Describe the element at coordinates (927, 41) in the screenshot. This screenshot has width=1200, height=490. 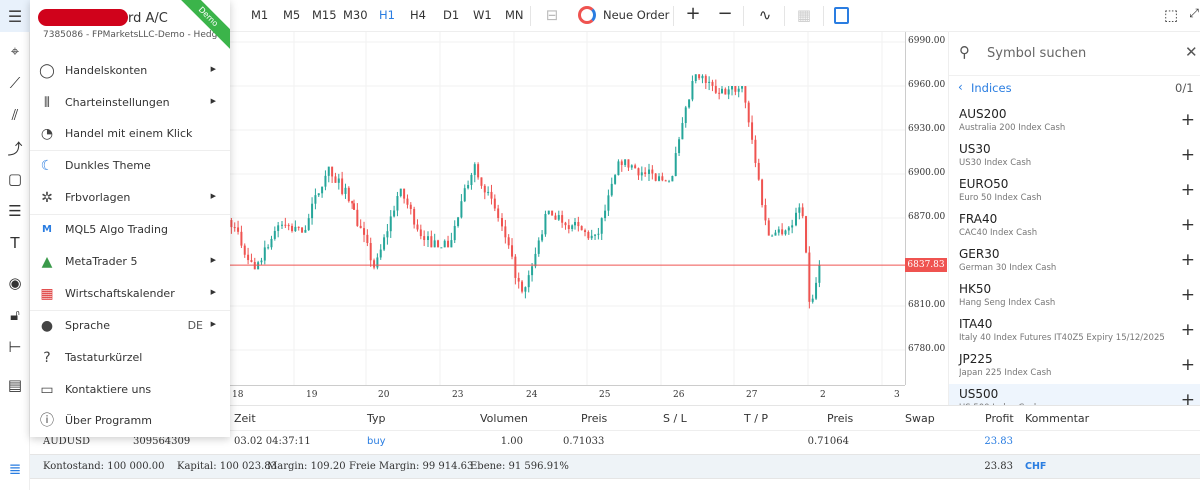
I see `price-tick: 6990.00` at that location.